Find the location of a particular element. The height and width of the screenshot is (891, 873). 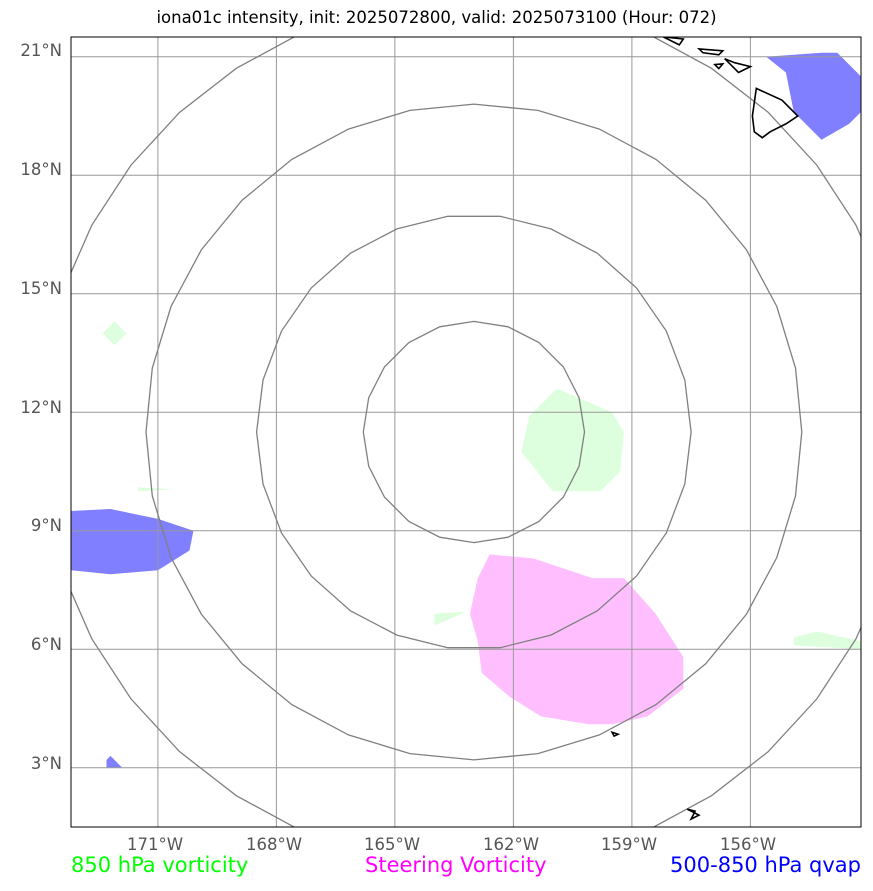

lat-label-3n: 3°N is located at coordinates (46, 763).